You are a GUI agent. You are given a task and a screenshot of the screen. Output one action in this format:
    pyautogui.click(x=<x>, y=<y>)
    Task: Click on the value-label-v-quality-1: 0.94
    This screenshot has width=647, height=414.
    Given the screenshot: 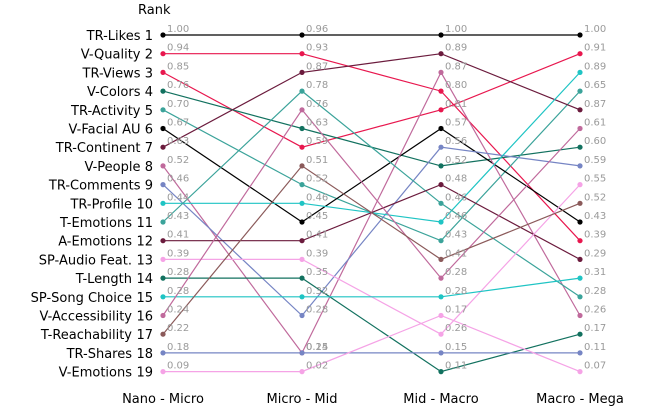 What is the action you would take?
    pyautogui.click(x=178, y=48)
    